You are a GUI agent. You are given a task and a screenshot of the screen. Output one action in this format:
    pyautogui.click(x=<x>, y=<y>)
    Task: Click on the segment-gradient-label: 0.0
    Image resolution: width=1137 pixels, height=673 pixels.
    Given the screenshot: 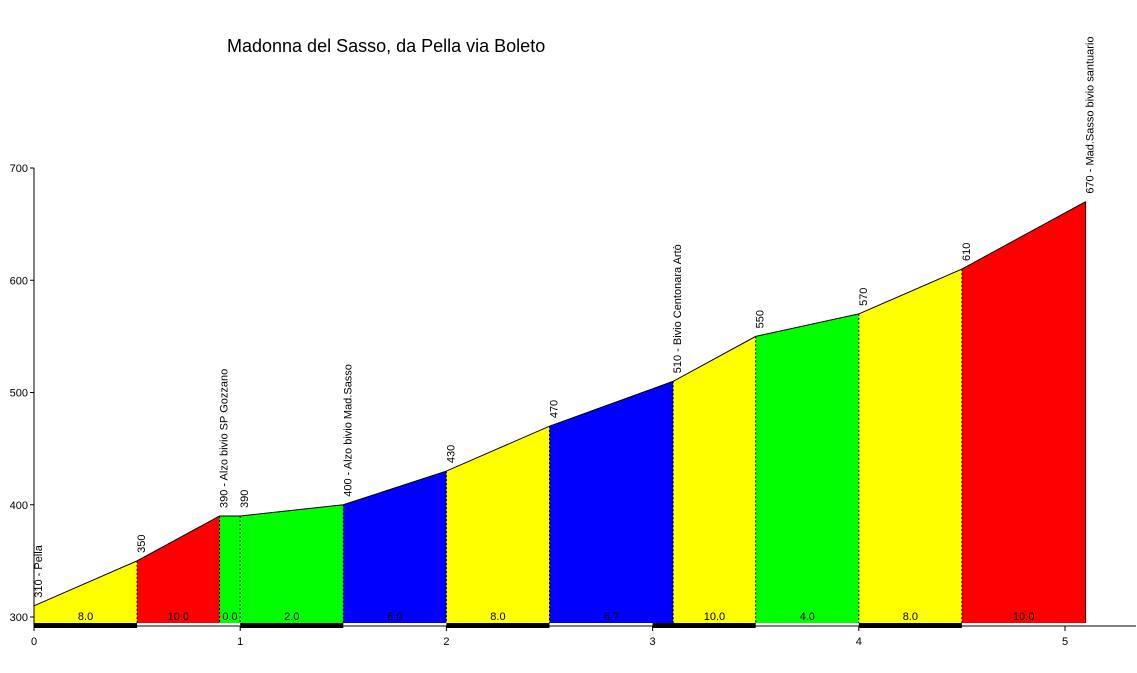 What is the action you would take?
    pyautogui.click(x=229, y=617)
    